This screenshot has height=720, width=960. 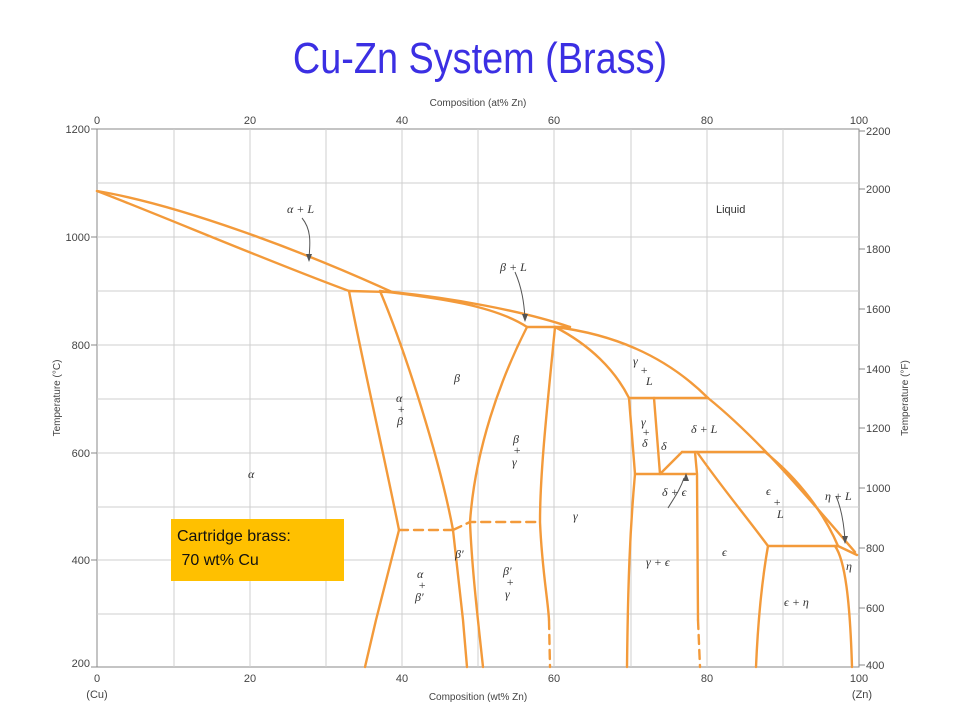 I want to click on upper-liquidus, so click(x=781, y=475).